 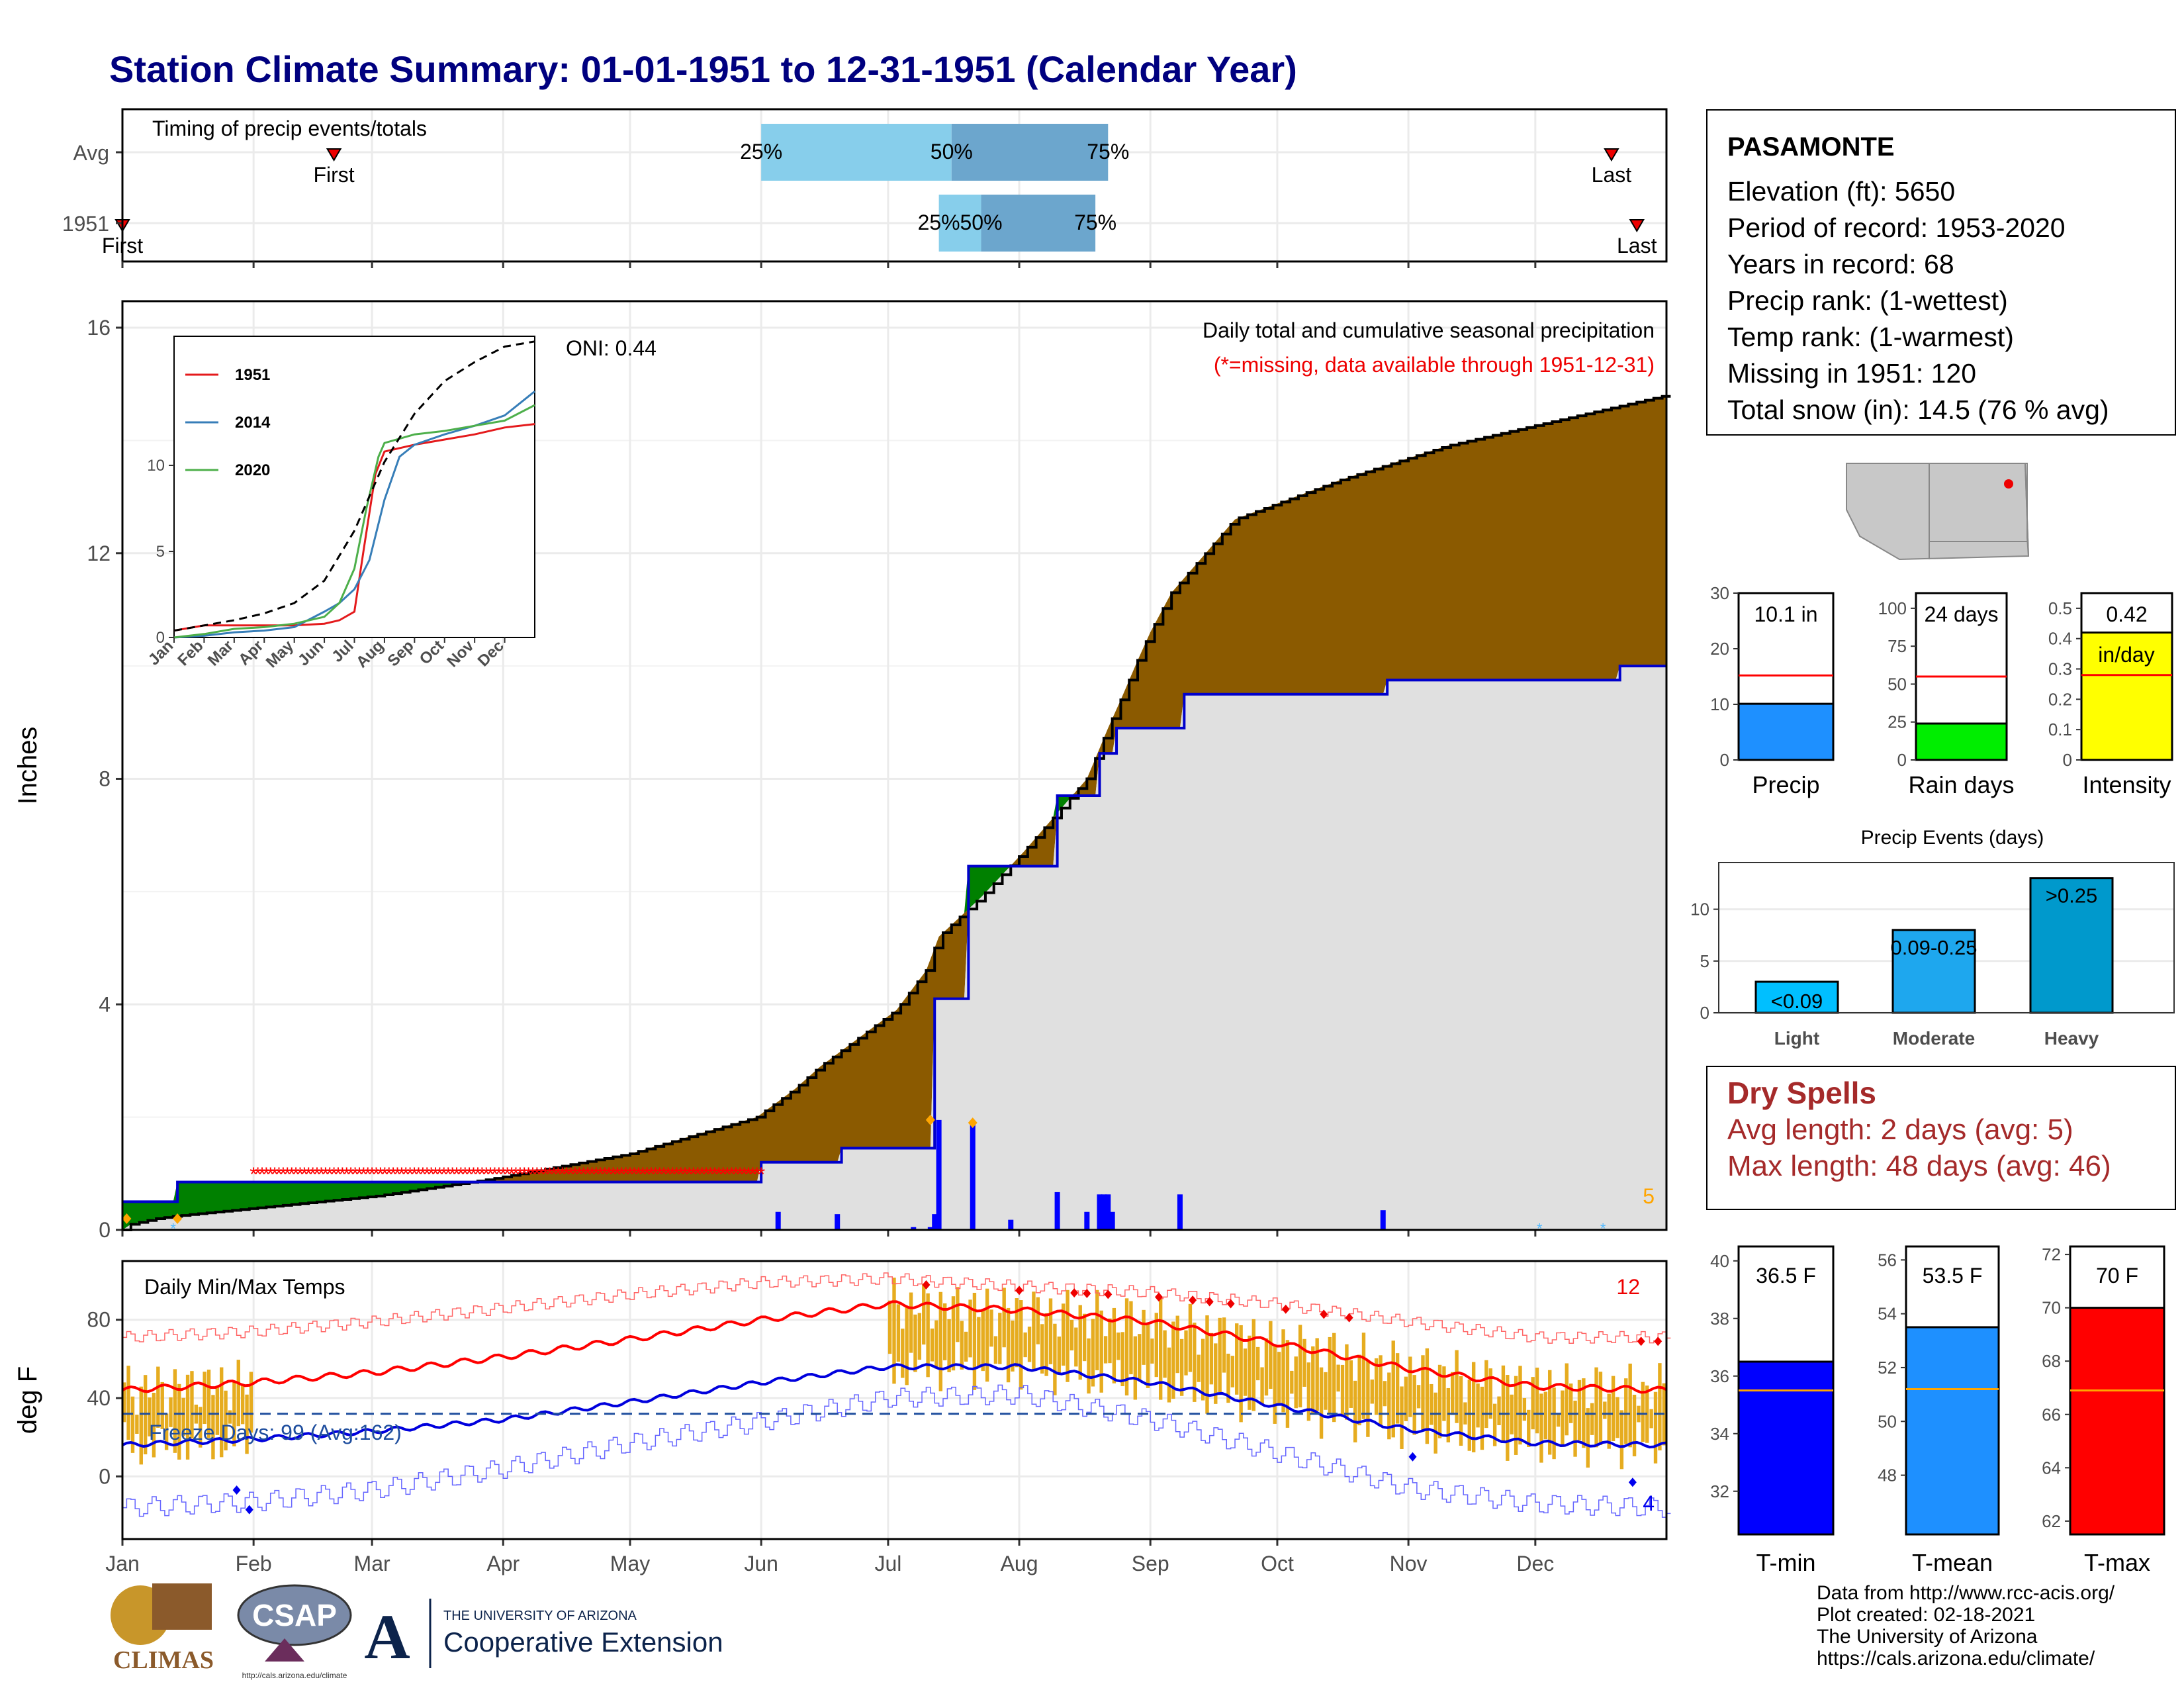 What do you see at coordinates (1962, 741) in the screenshot?
I see `small-bar` at bounding box center [1962, 741].